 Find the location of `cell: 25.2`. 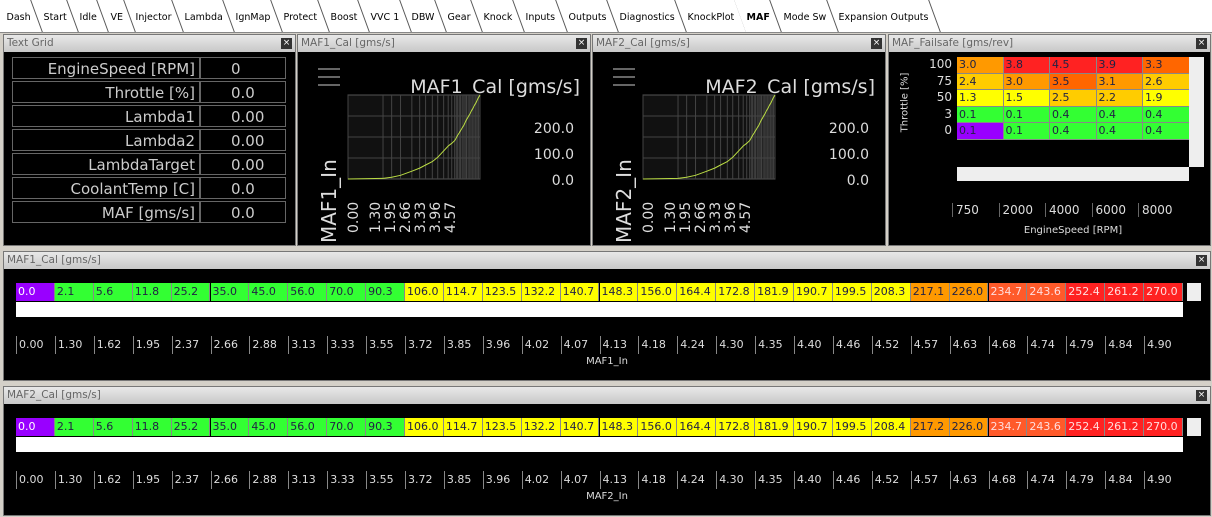

cell: 25.2 is located at coordinates (191, 427).